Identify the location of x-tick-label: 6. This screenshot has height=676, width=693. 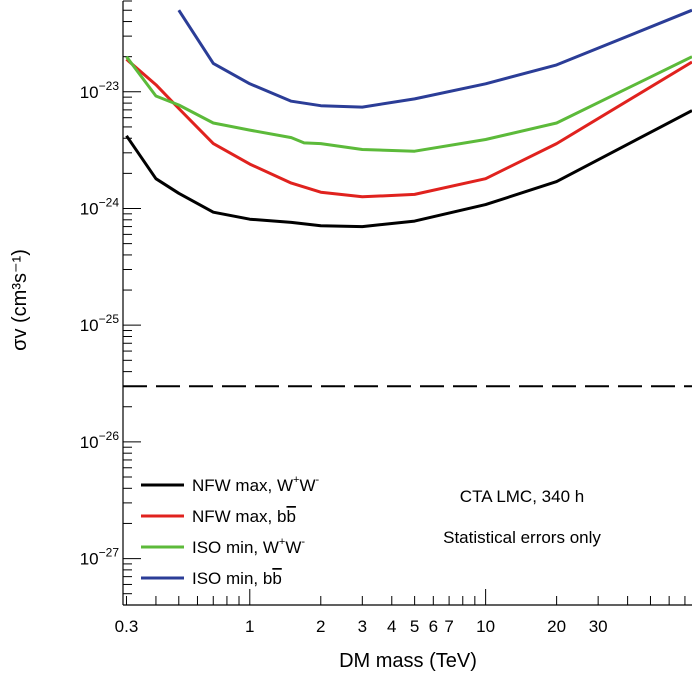
(433, 626).